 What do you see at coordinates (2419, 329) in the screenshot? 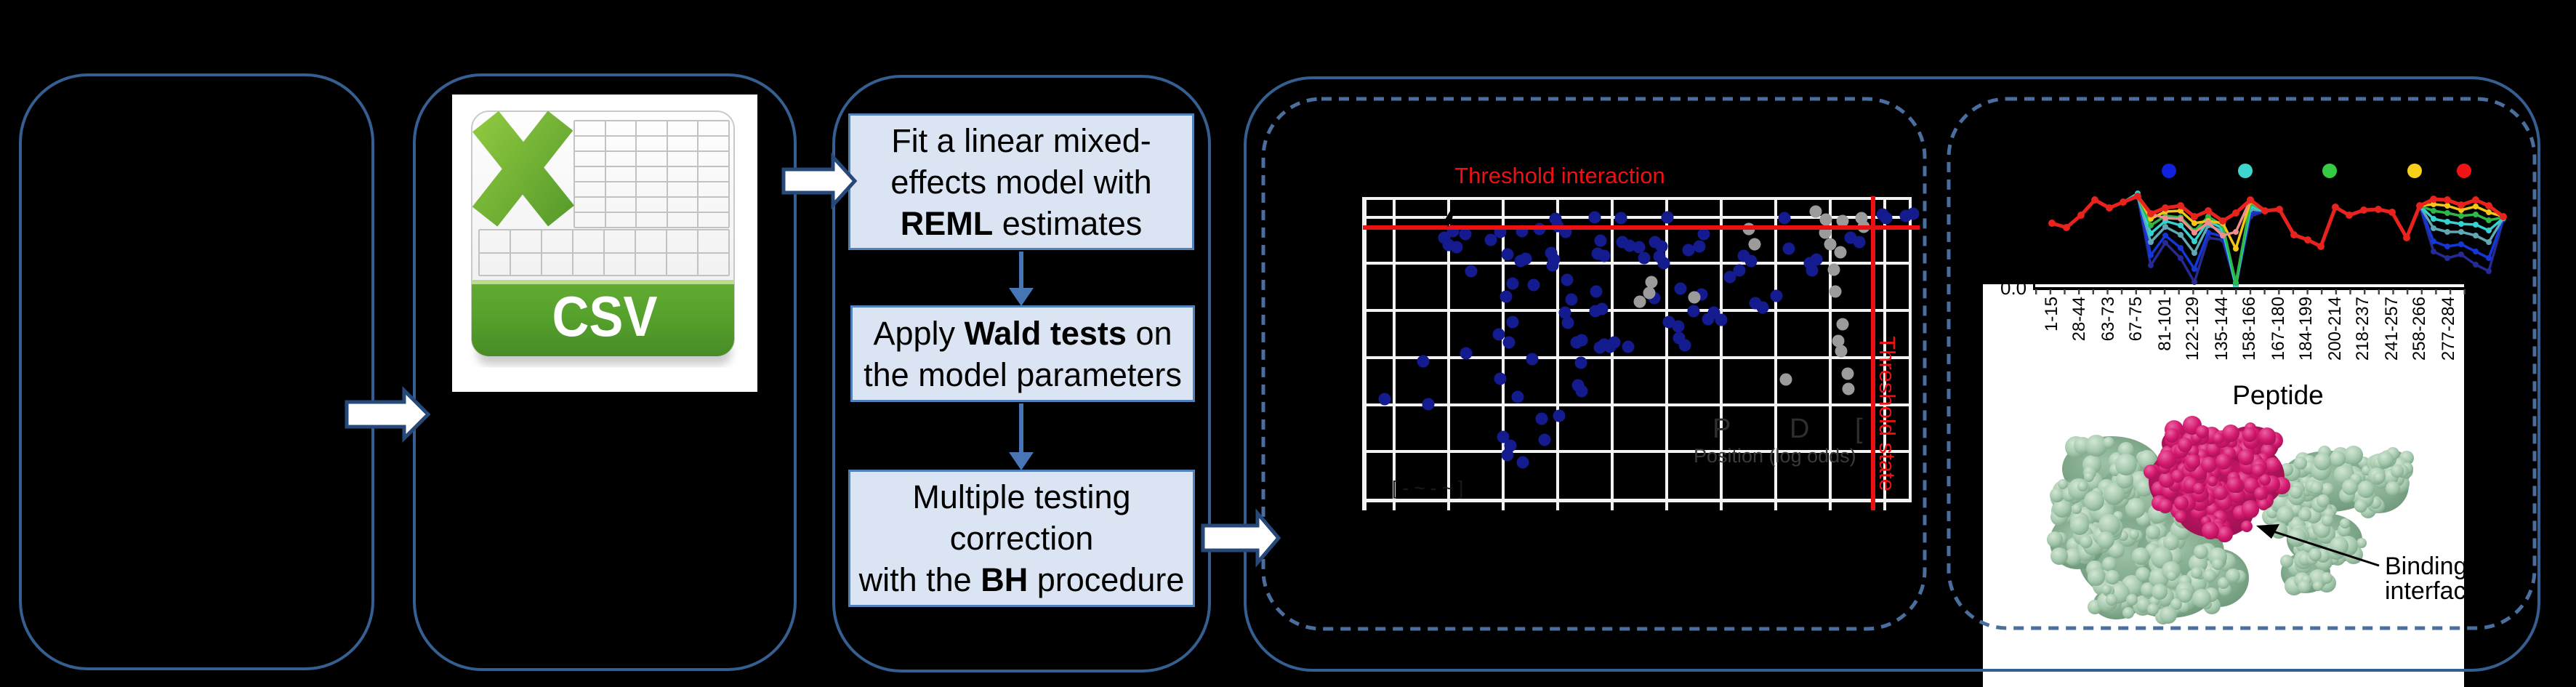
I see `svg-text: 258-266` at bounding box center [2419, 329].